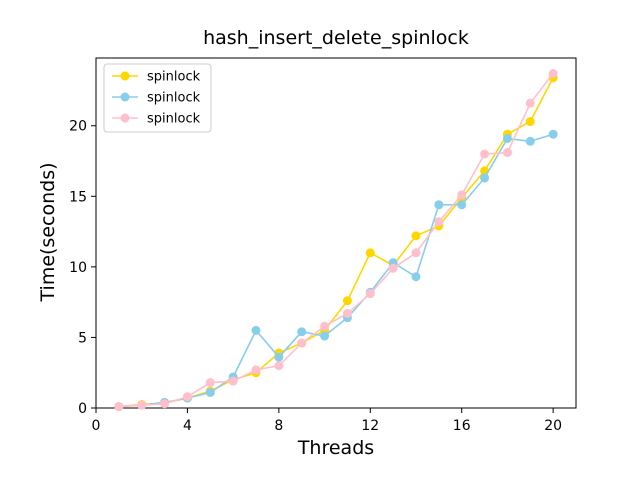 Image resolution: width=640 pixels, height=480 pixels. I want to click on chart-title: hash_insert_delete_spinlock, so click(336, 38).